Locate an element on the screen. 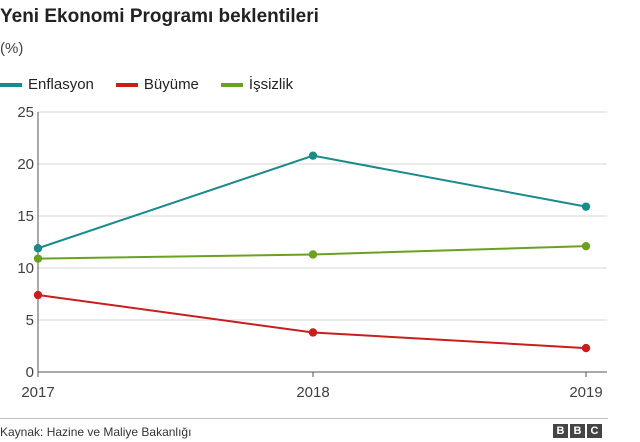  series-point-büyüme-2017 is located at coordinates (38, 295).